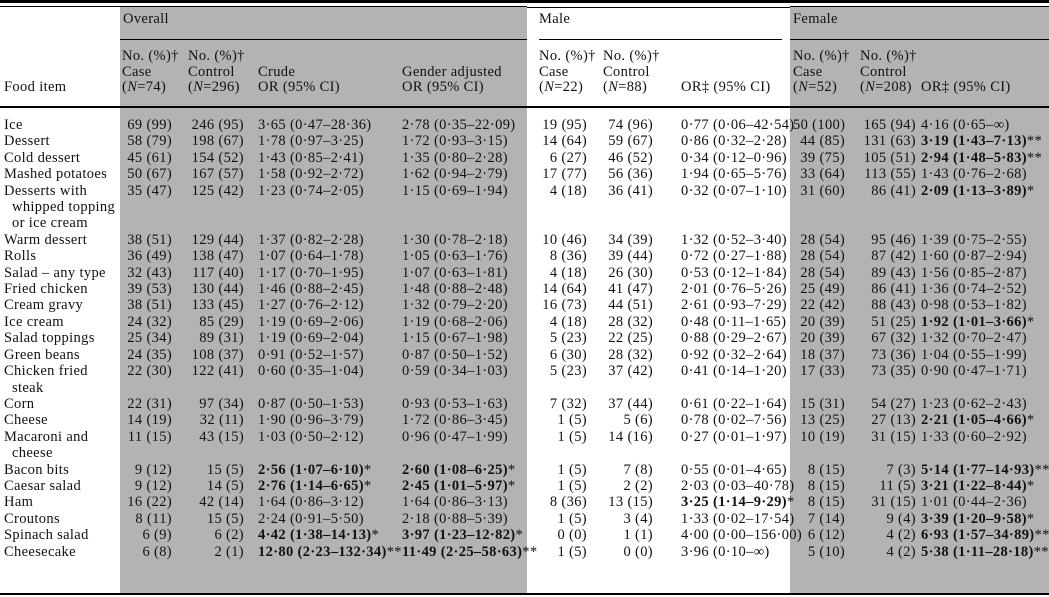 The image size is (1049, 597). What do you see at coordinates (455, 485) in the screenshot?
I see `overall-adjusted-or-cell-estimate: 2·45 (1·01–5·97)` at bounding box center [455, 485].